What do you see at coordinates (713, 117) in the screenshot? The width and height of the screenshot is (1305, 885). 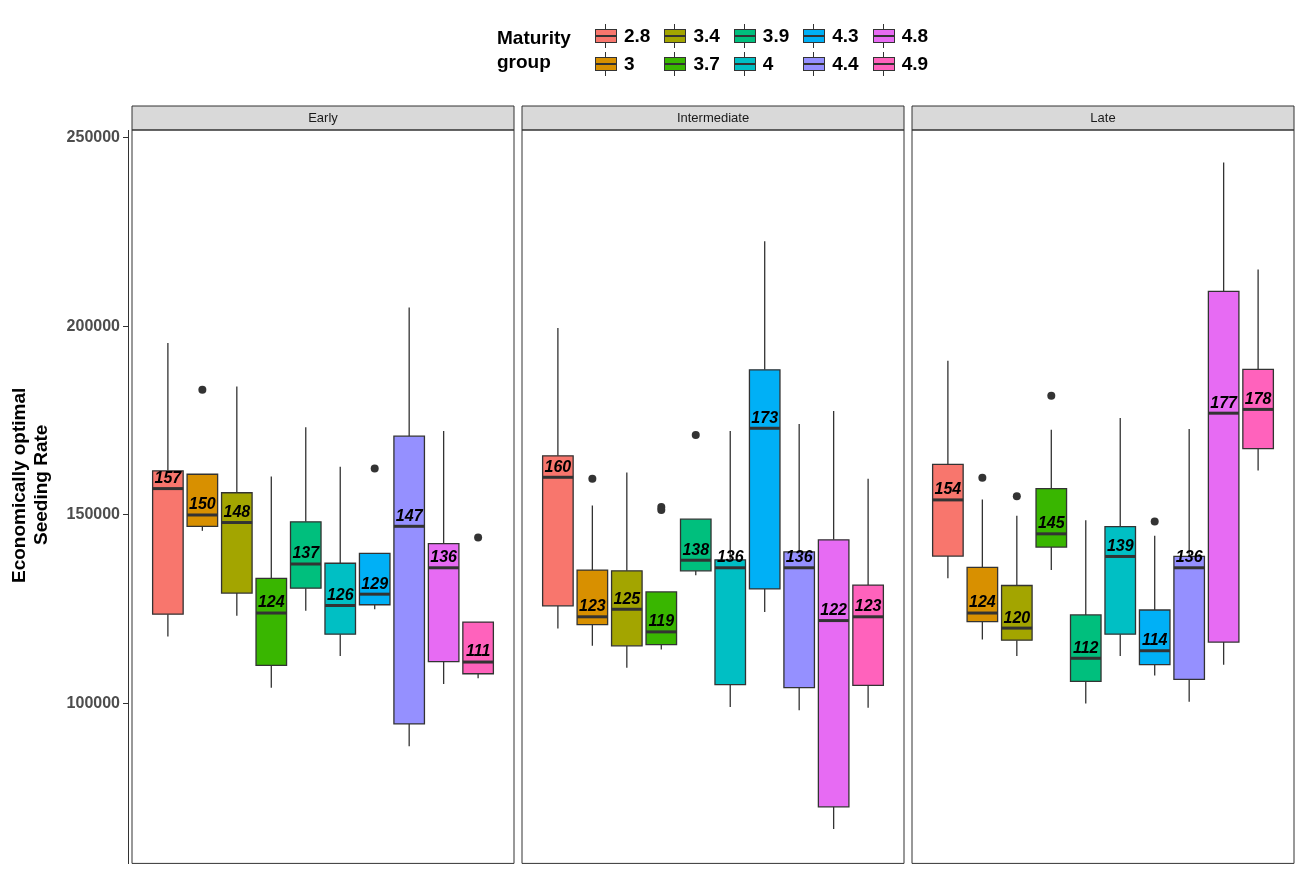 I see `x-tick-label: Intermediate` at bounding box center [713, 117].